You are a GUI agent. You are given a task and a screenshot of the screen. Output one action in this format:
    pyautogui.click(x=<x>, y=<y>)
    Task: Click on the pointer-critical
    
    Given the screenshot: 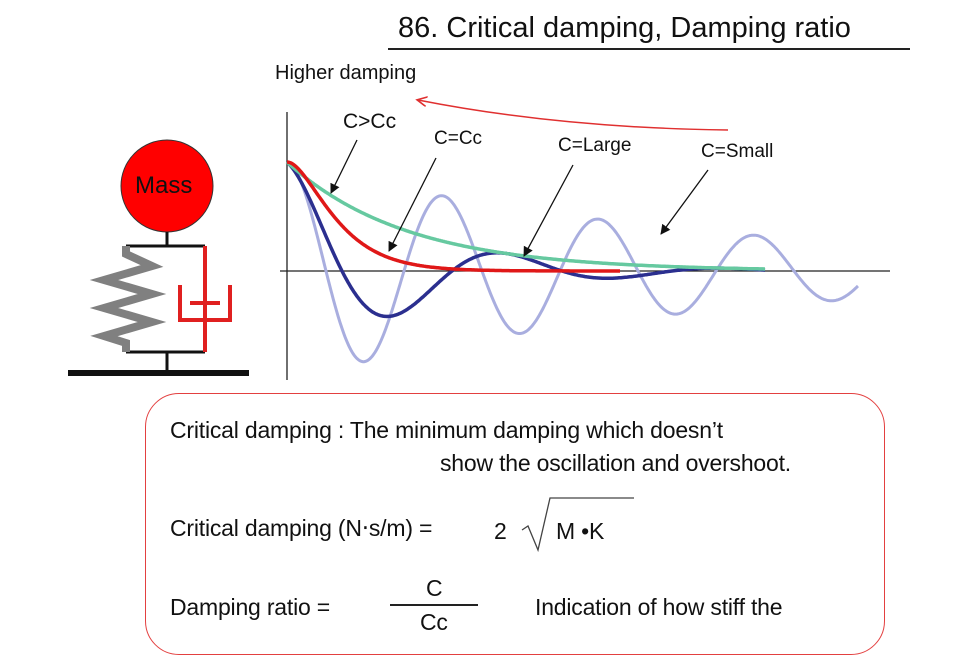 What is the action you would take?
    pyautogui.click(x=412, y=204)
    